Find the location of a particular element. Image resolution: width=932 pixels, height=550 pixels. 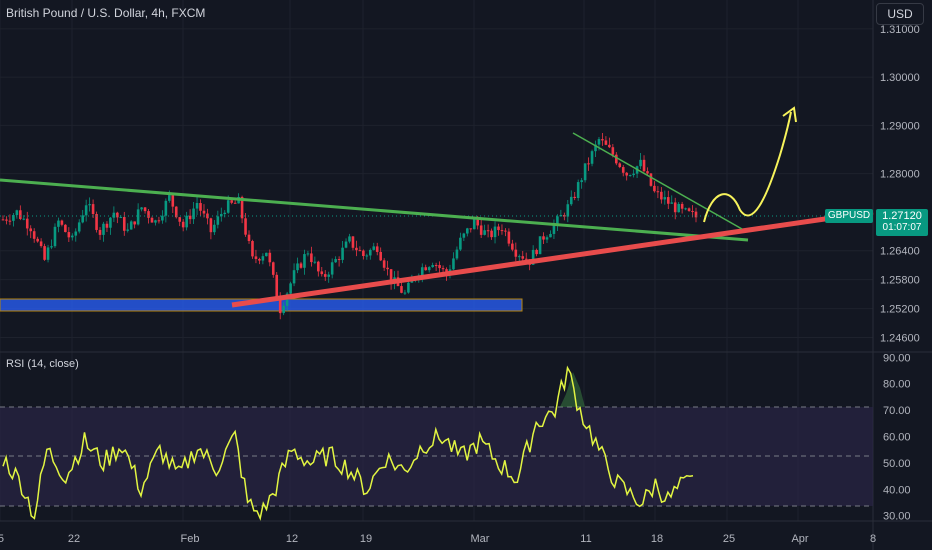

time-tick-label: 11 is located at coordinates (585, 539).